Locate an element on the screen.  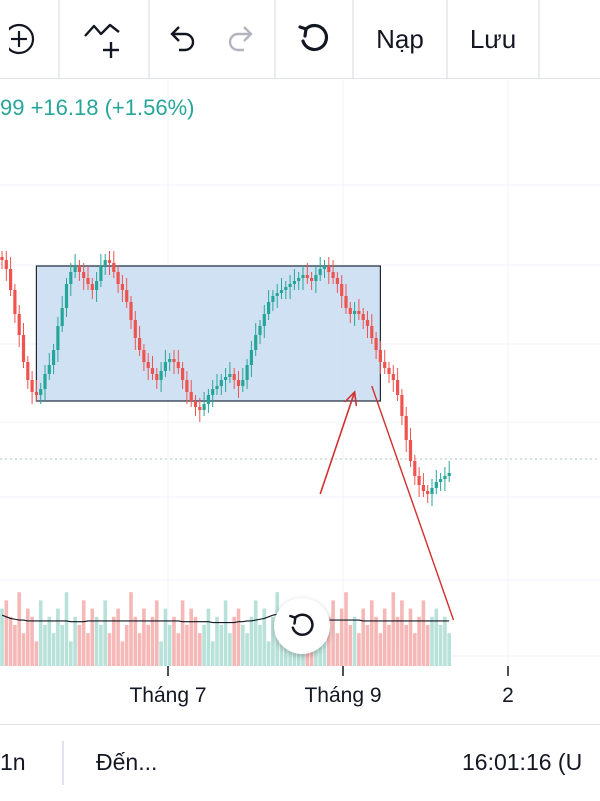
redo-button is located at coordinates (241, 39).